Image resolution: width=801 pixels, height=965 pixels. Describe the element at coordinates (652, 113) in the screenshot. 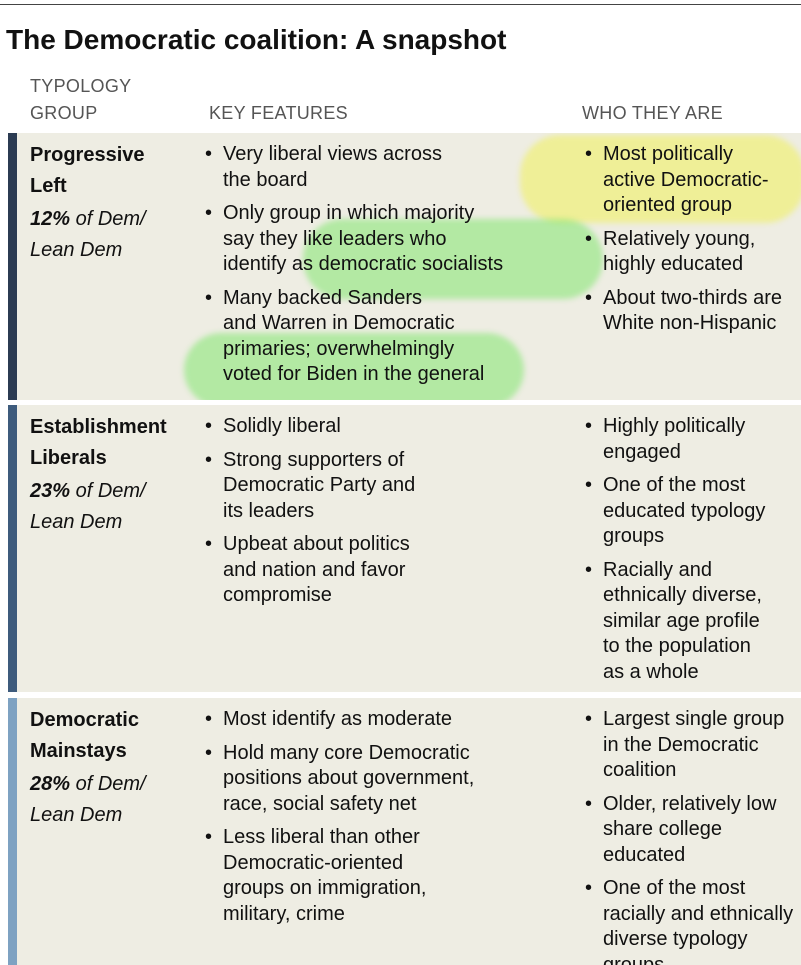

I see `header-who: WHO THEY ARE` at that location.